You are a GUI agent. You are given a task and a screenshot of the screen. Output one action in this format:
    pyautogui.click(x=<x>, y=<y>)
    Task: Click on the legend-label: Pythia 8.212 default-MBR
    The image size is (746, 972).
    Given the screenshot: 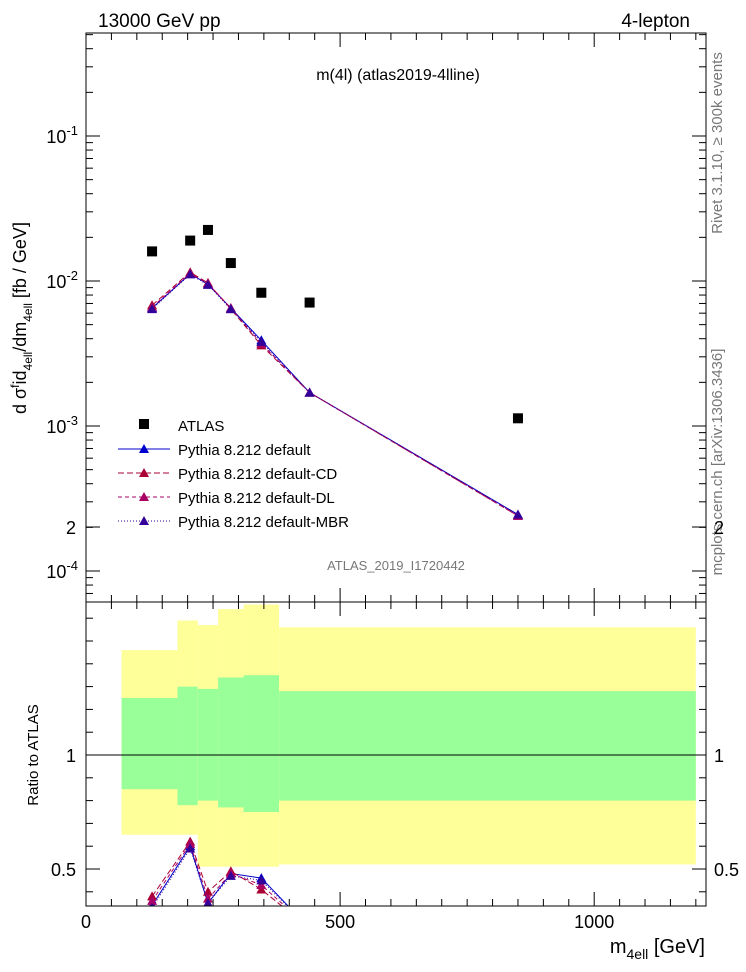 What is the action you would take?
    pyautogui.click(x=263, y=522)
    